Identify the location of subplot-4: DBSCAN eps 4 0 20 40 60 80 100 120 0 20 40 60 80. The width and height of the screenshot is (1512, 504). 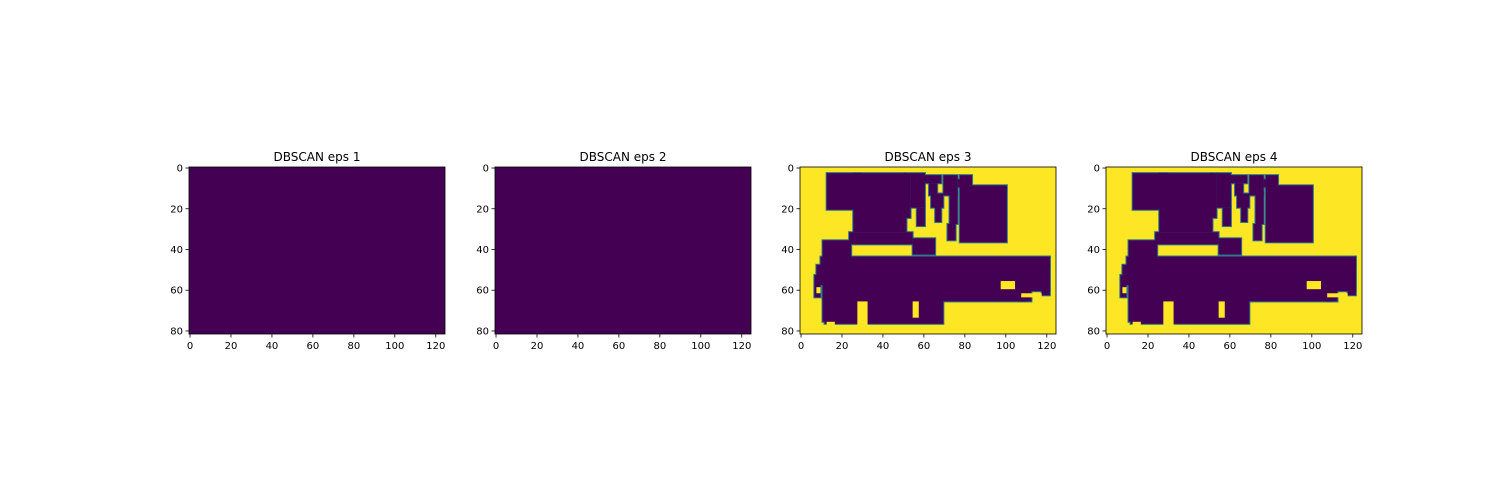
(1225, 251).